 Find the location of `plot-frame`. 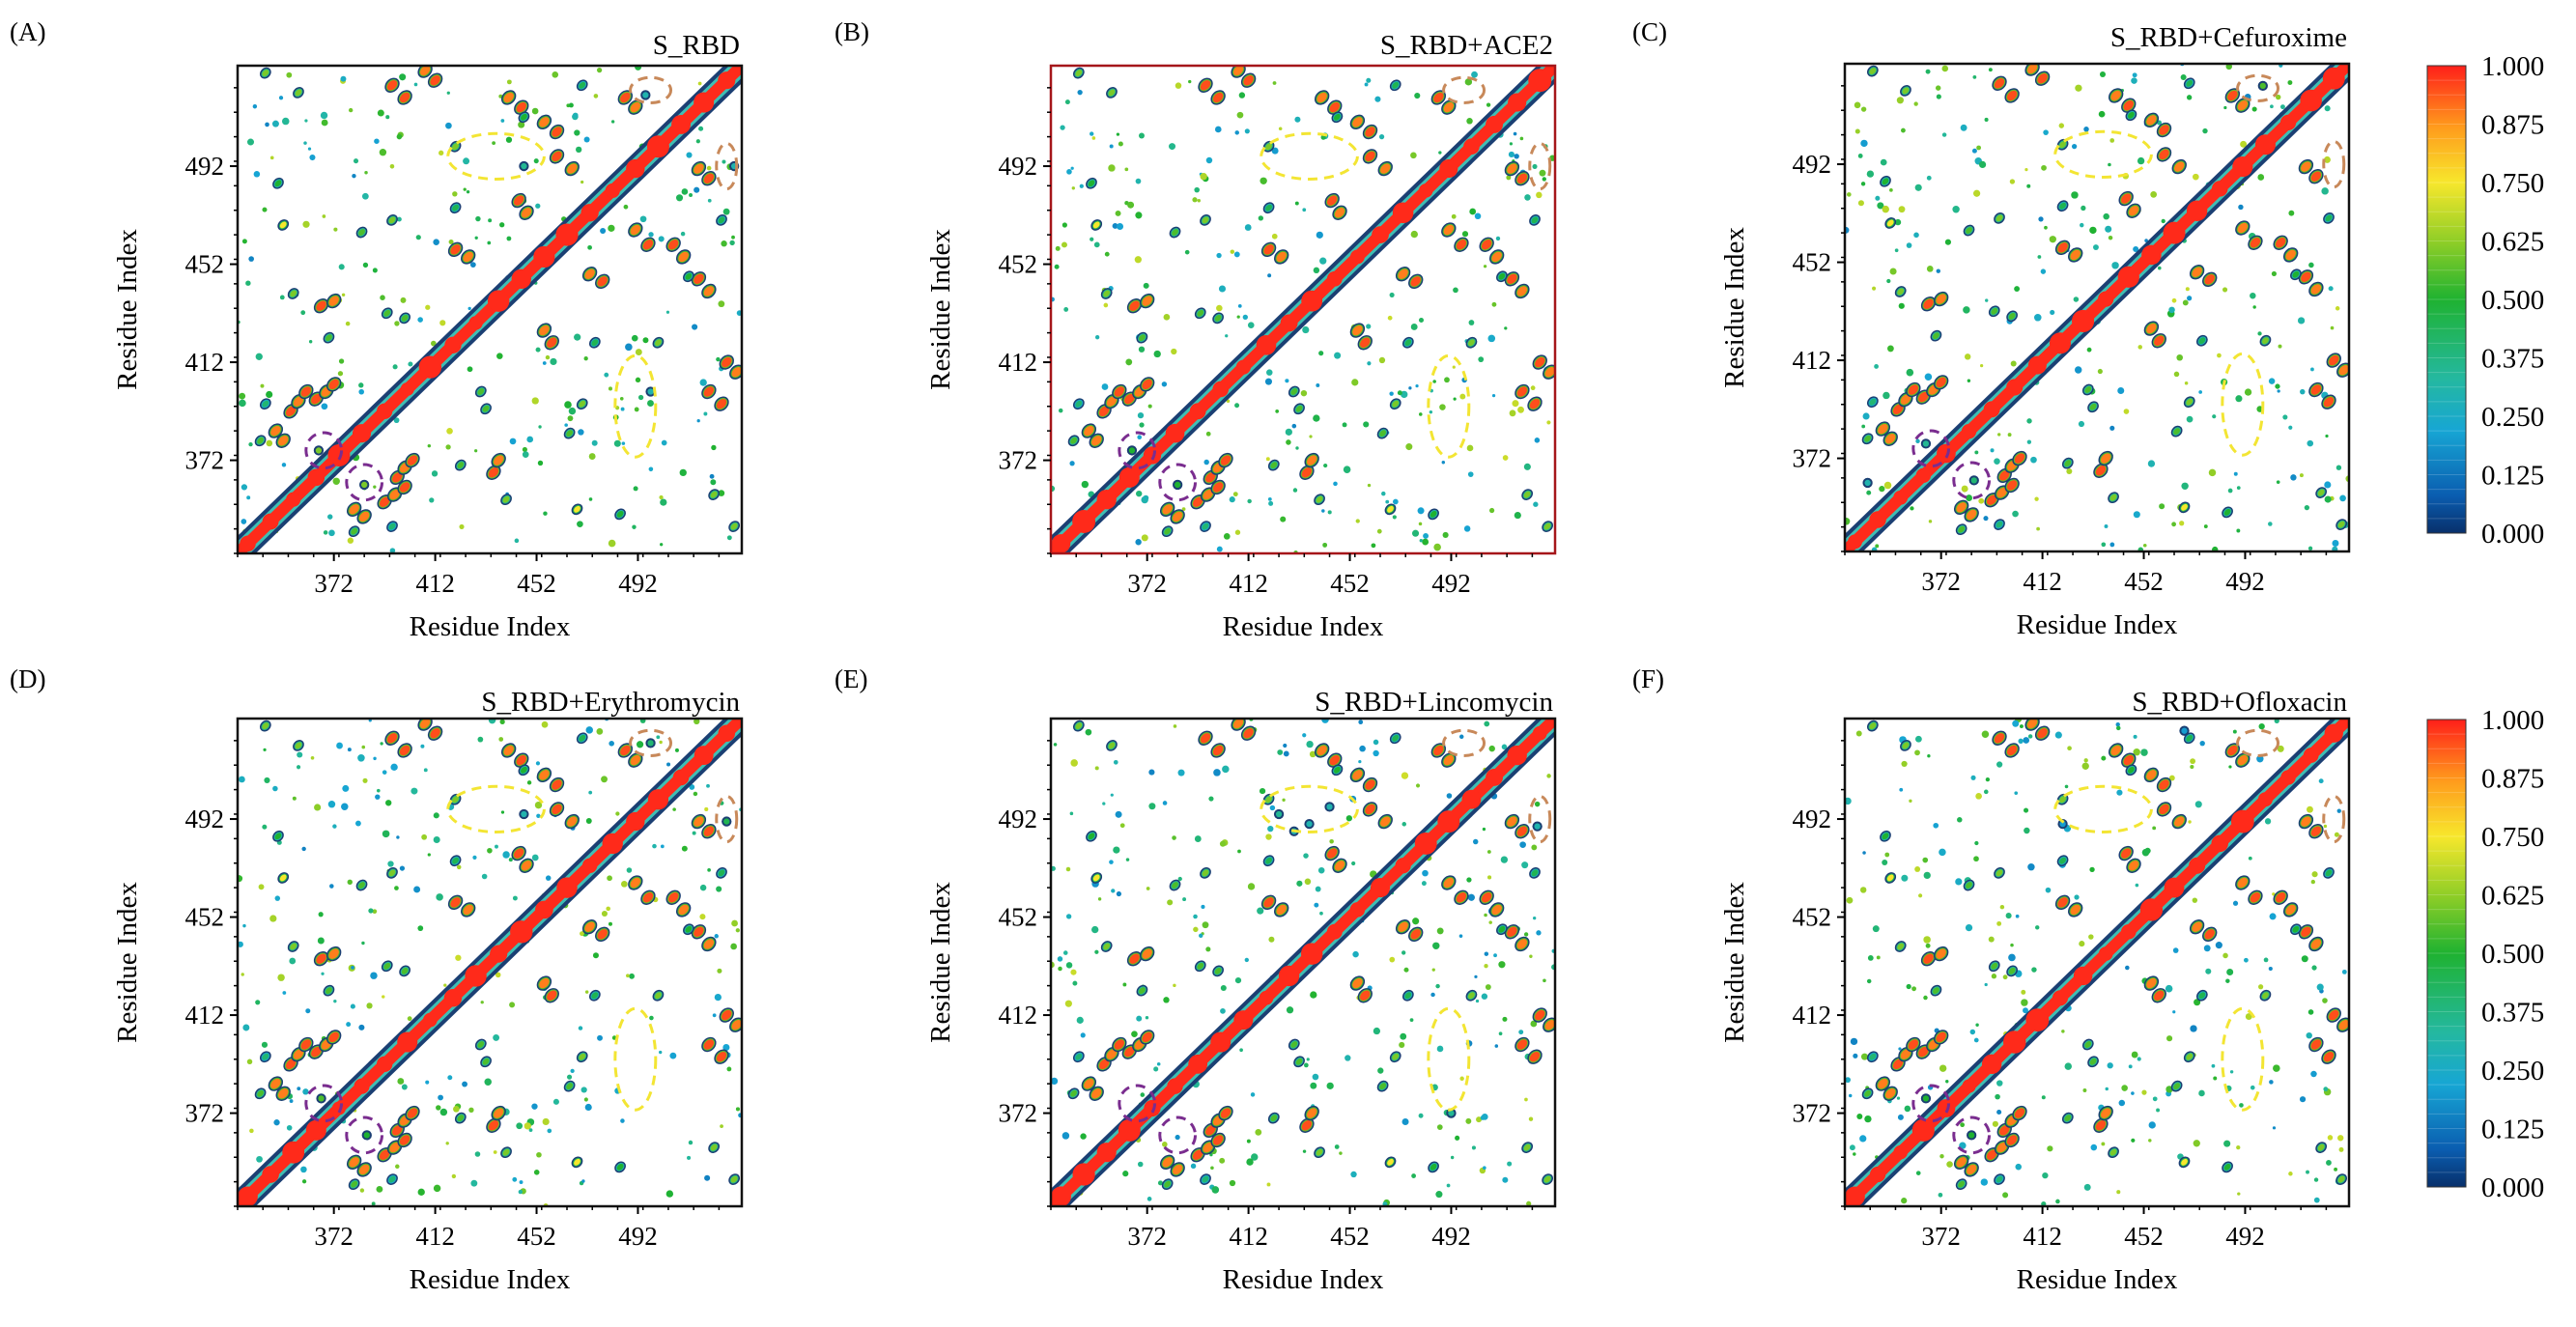

plot-frame is located at coordinates (1303, 963).